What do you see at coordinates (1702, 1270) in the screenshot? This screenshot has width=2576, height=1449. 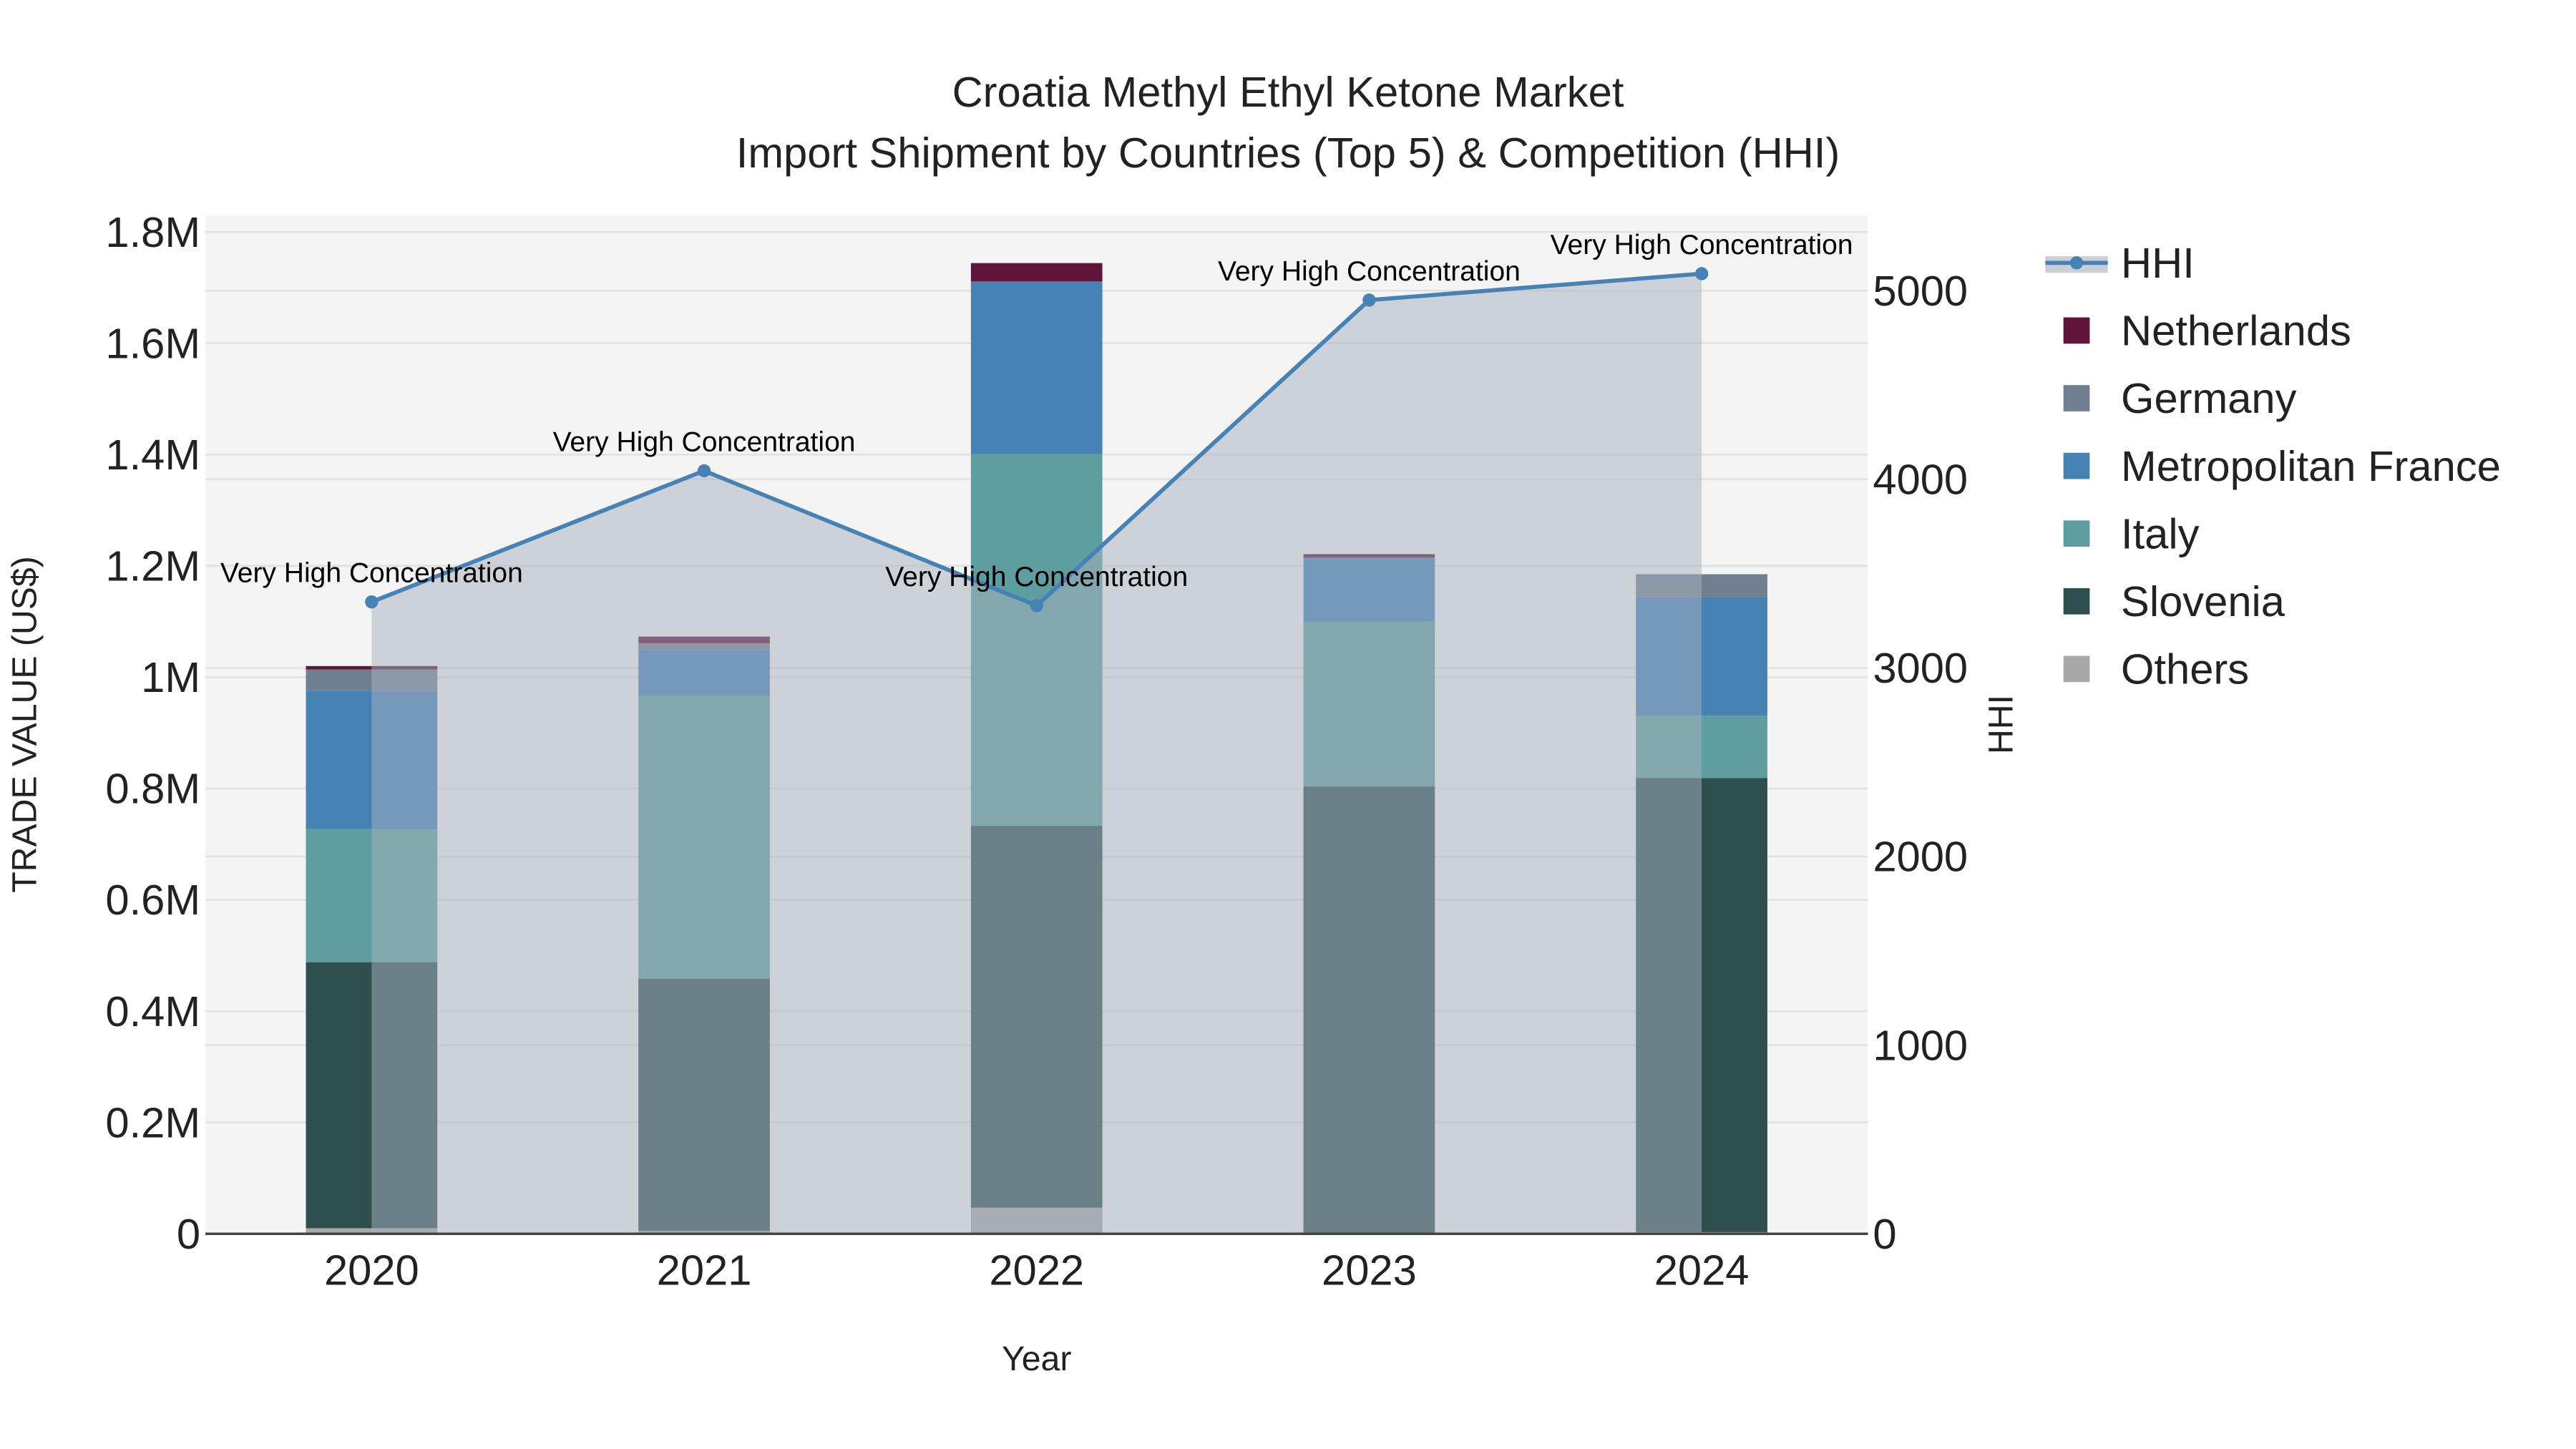 I see `x-tick-label: 2024` at bounding box center [1702, 1270].